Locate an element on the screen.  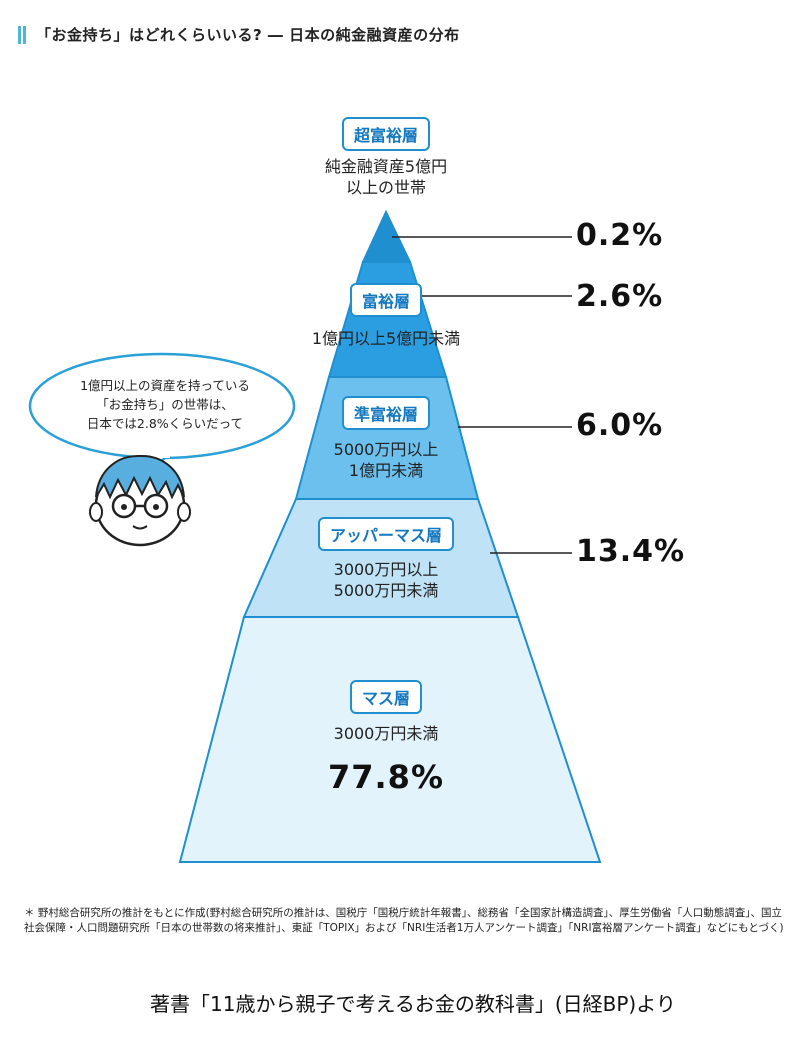
layer-pct-semi-affluent: 6.0% is located at coordinates (620, 425).